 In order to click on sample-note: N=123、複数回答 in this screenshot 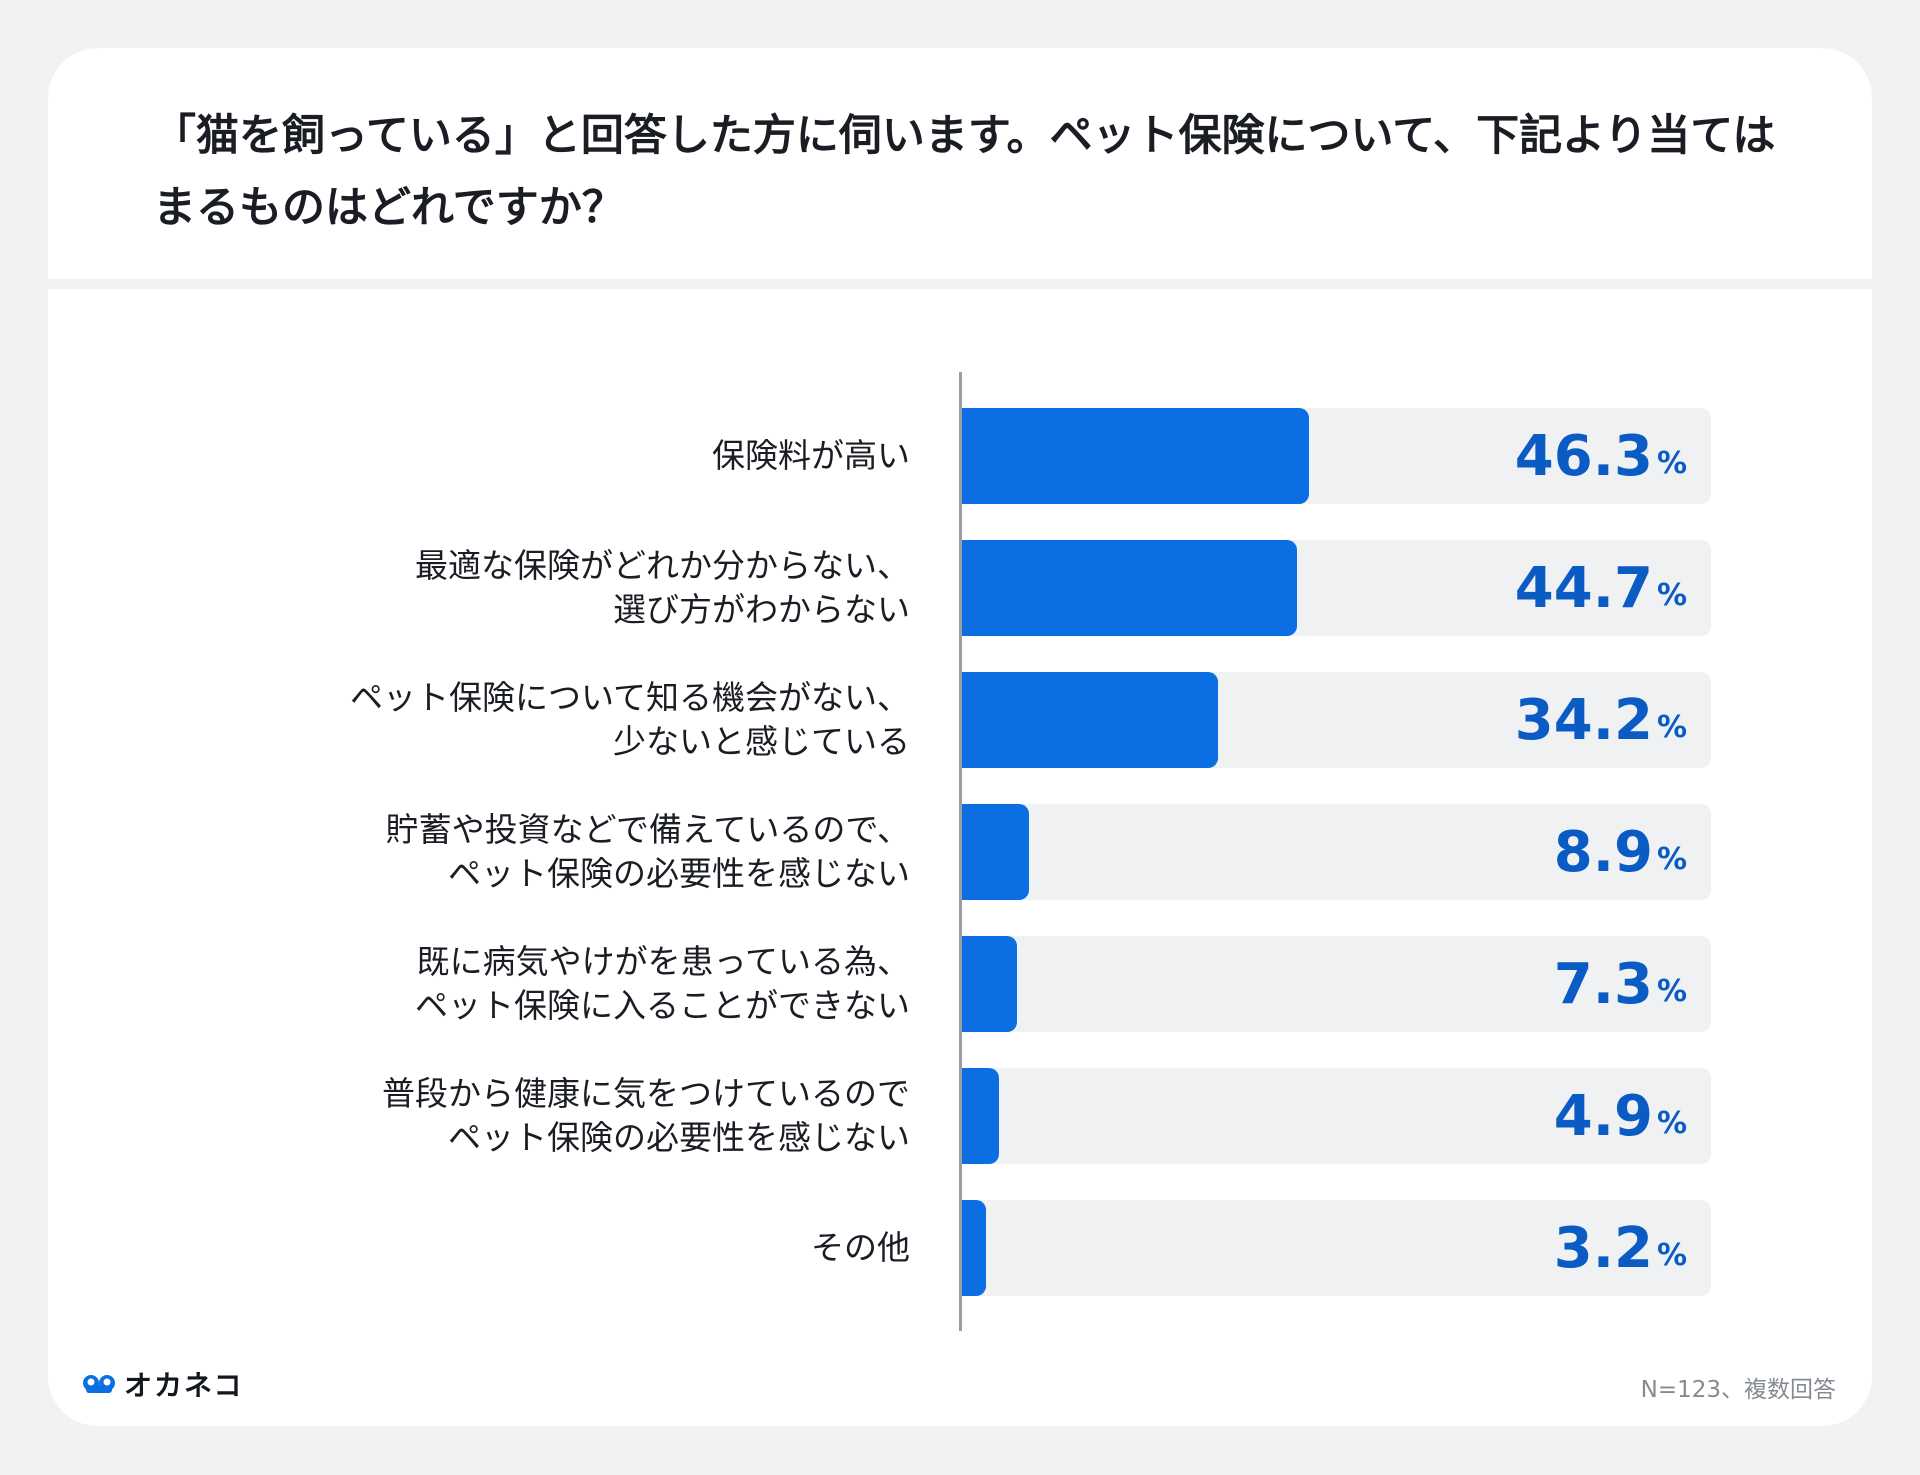, I will do `click(1738, 1390)`.